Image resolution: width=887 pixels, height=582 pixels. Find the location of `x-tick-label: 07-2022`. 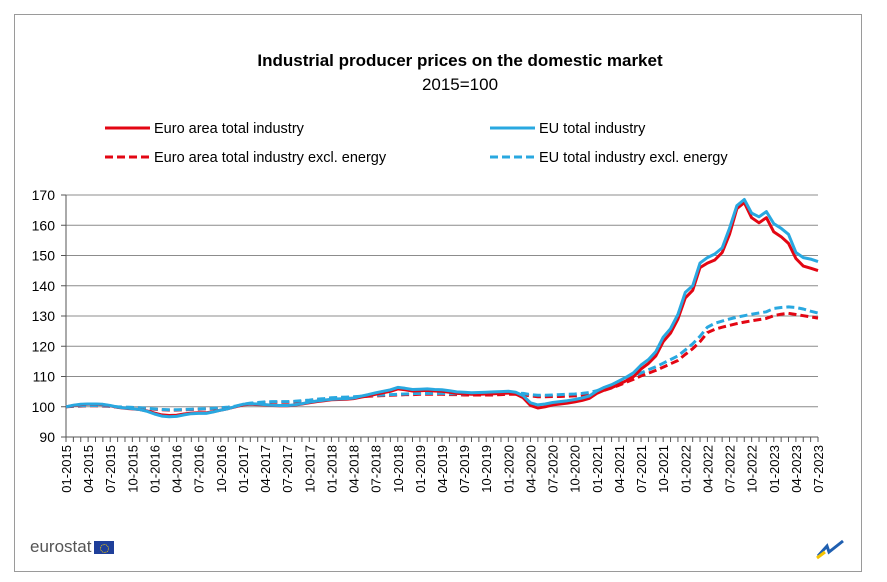

x-tick-label: 07-2022 is located at coordinates (730, 469).